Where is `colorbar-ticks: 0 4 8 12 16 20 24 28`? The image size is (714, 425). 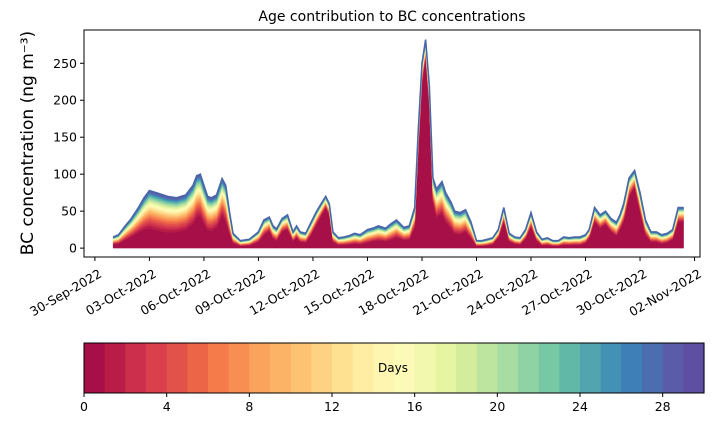 colorbar-ticks: 0 4 8 12 16 20 24 28 is located at coordinates (375, 403).